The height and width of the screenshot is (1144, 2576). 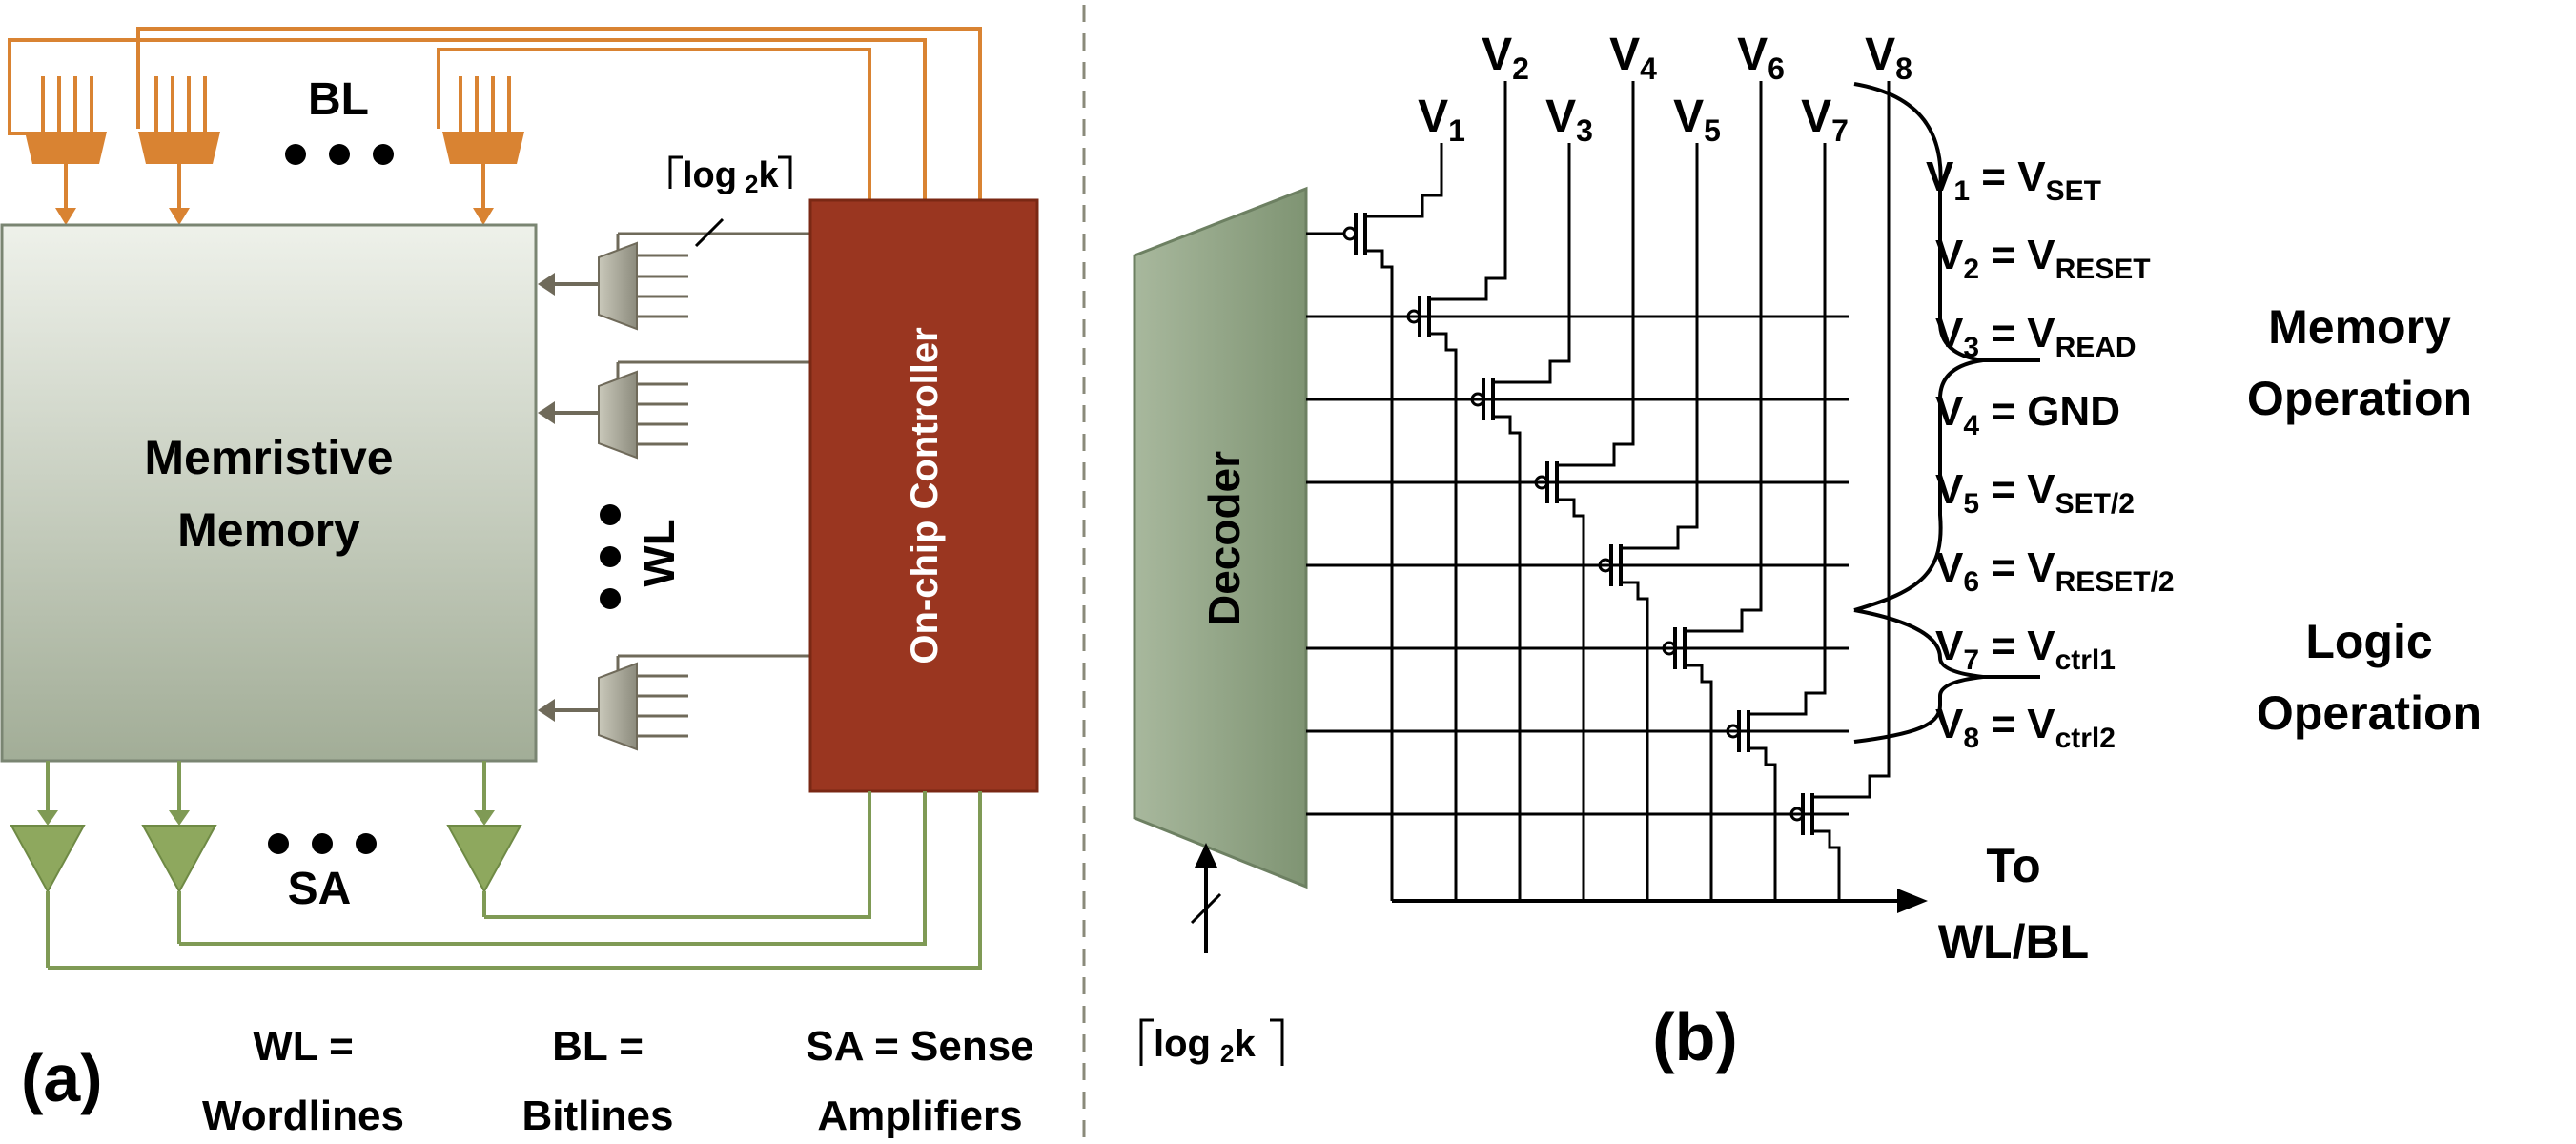 What do you see at coordinates (303, 1116) in the screenshot?
I see `legend-wl-line2: Wordlines` at bounding box center [303, 1116].